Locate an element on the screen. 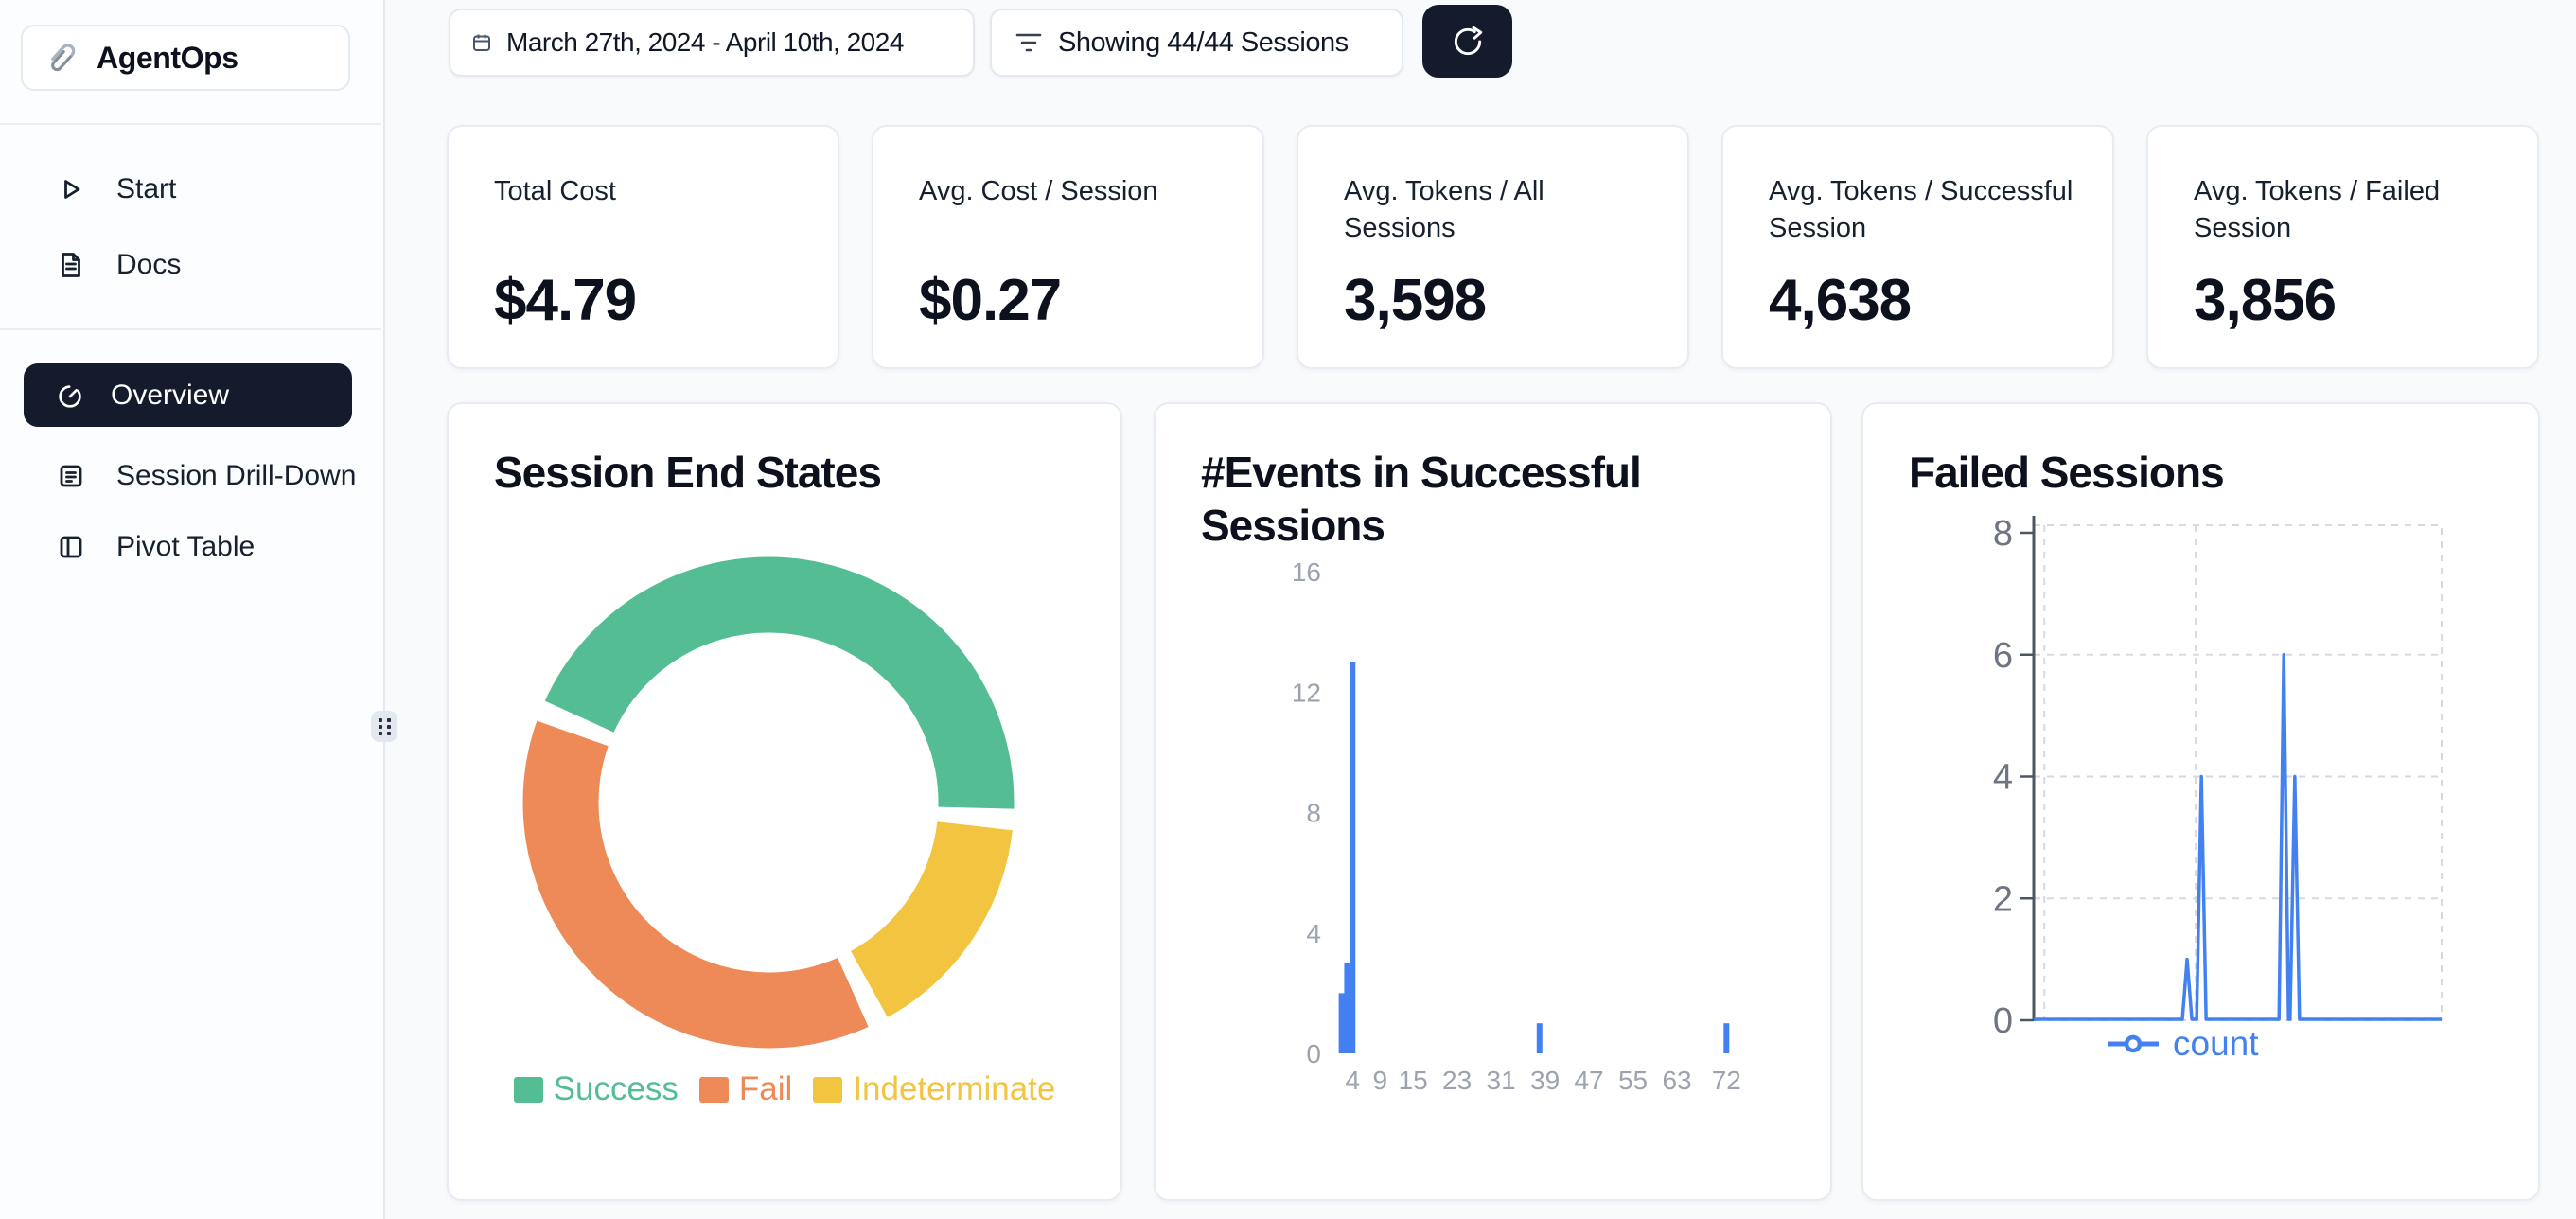 Image resolution: width=2576 pixels, height=1219 pixels. stat-label: Avg. Cost / Session is located at coordinates (1038, 191).